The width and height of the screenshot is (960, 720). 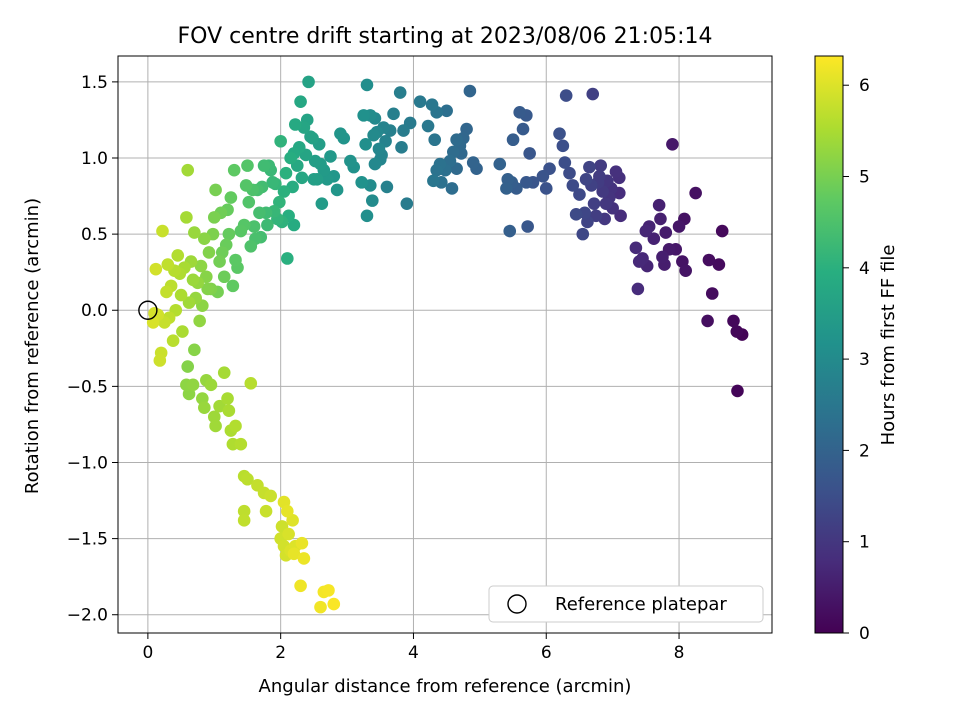 I want to click on x-tick-label: 0, so click(x=147, y=653).